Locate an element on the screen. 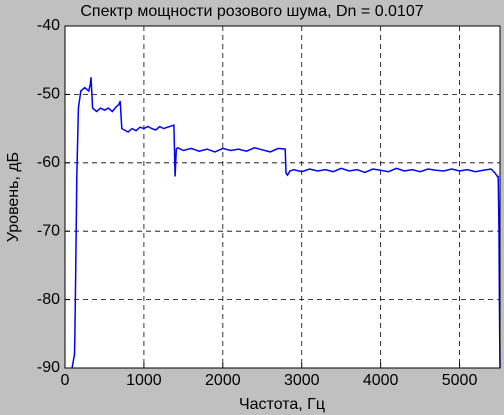 This screenshot has height=415, width=504. x-axis-label: Частота, Гц is located at coordinates (282, 404).